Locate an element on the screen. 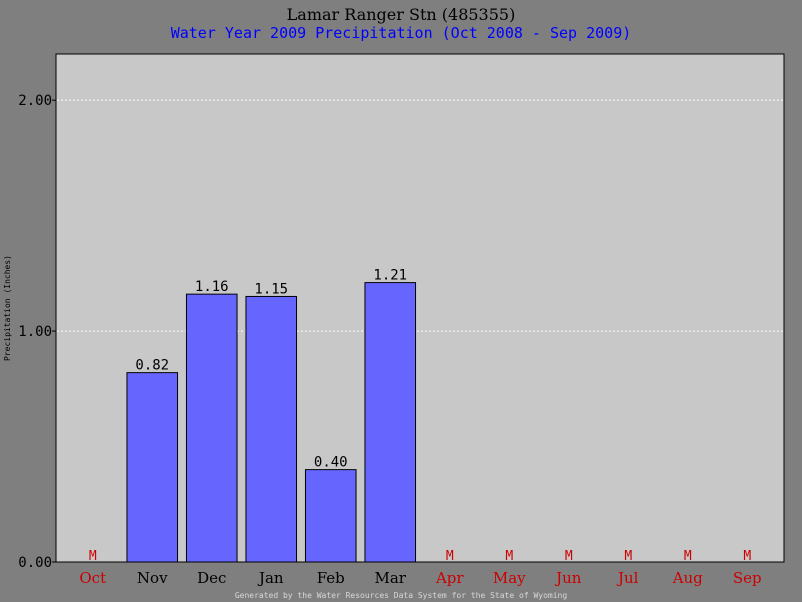 This screenshot has height=602, width=802. x-tick-label-may: May is located at coordinates (509, 578).